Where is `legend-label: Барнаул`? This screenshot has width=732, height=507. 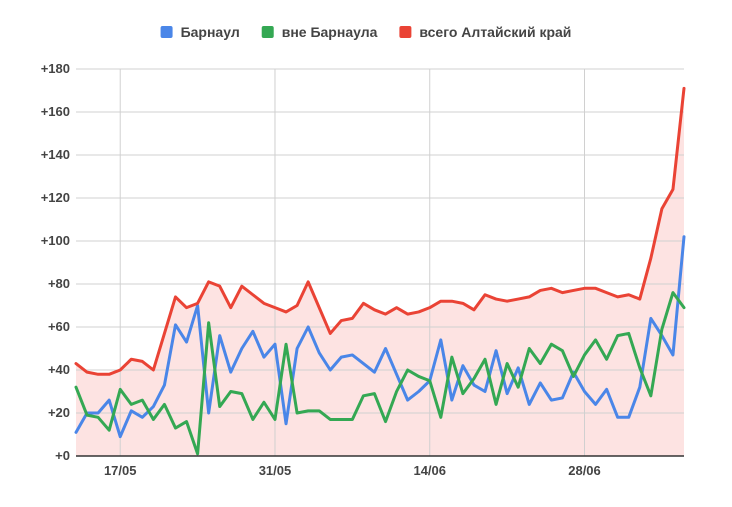 legend-label: Барнаул is located at coordinates (210, 32).